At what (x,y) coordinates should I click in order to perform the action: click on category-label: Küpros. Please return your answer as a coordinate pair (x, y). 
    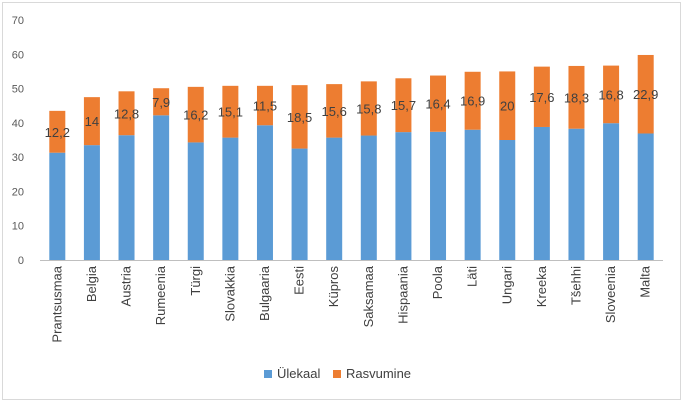
    Looking at the image, I should click on (333, 287).